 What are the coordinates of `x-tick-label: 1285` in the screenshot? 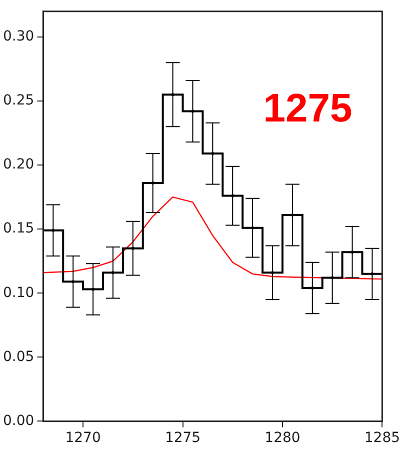 It's located at (382, 438).